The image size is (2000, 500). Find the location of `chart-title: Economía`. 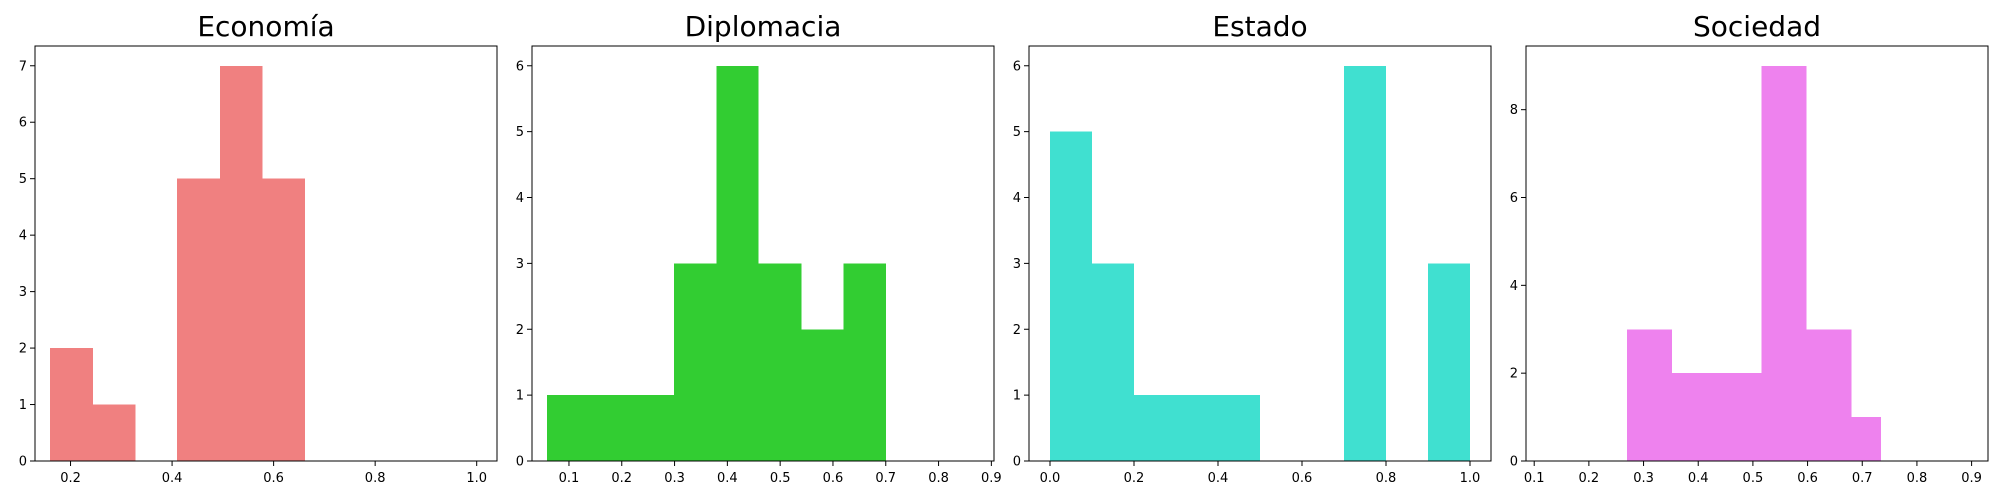

chart-title: Economía is located at coordinates (265, 26).